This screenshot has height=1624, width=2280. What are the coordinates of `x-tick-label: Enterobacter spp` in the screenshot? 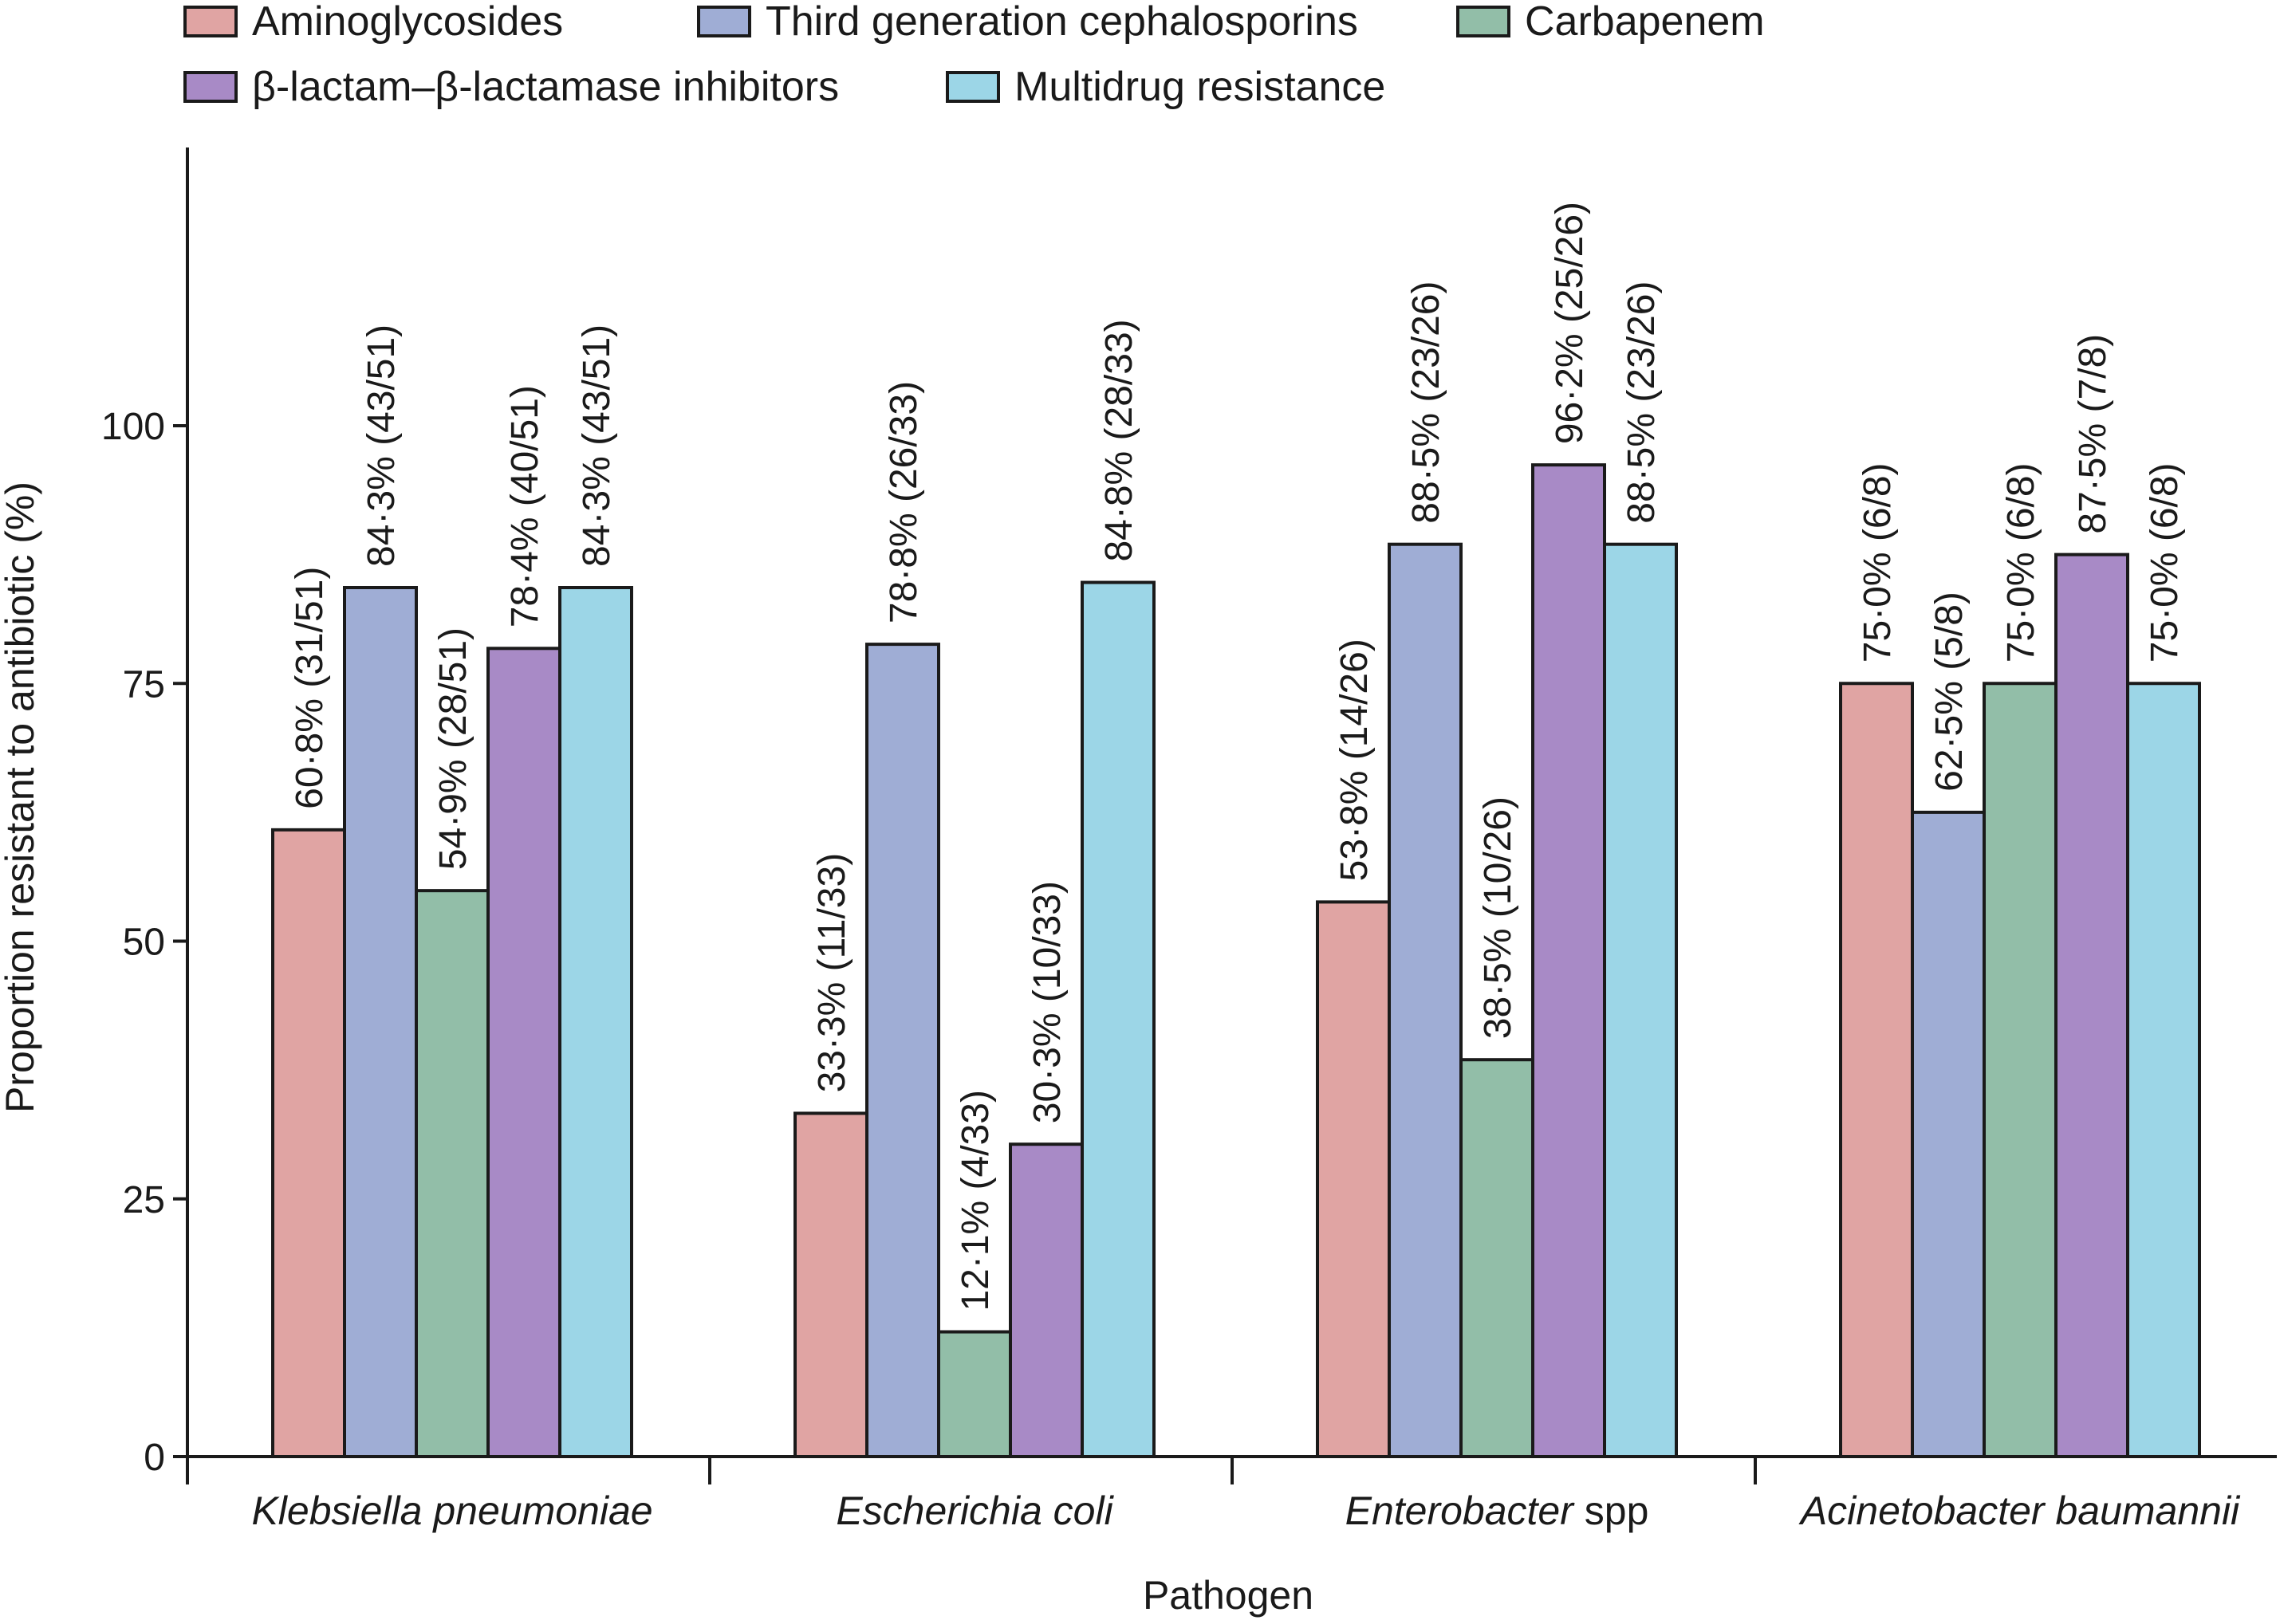 It's located at (1497, 1511).